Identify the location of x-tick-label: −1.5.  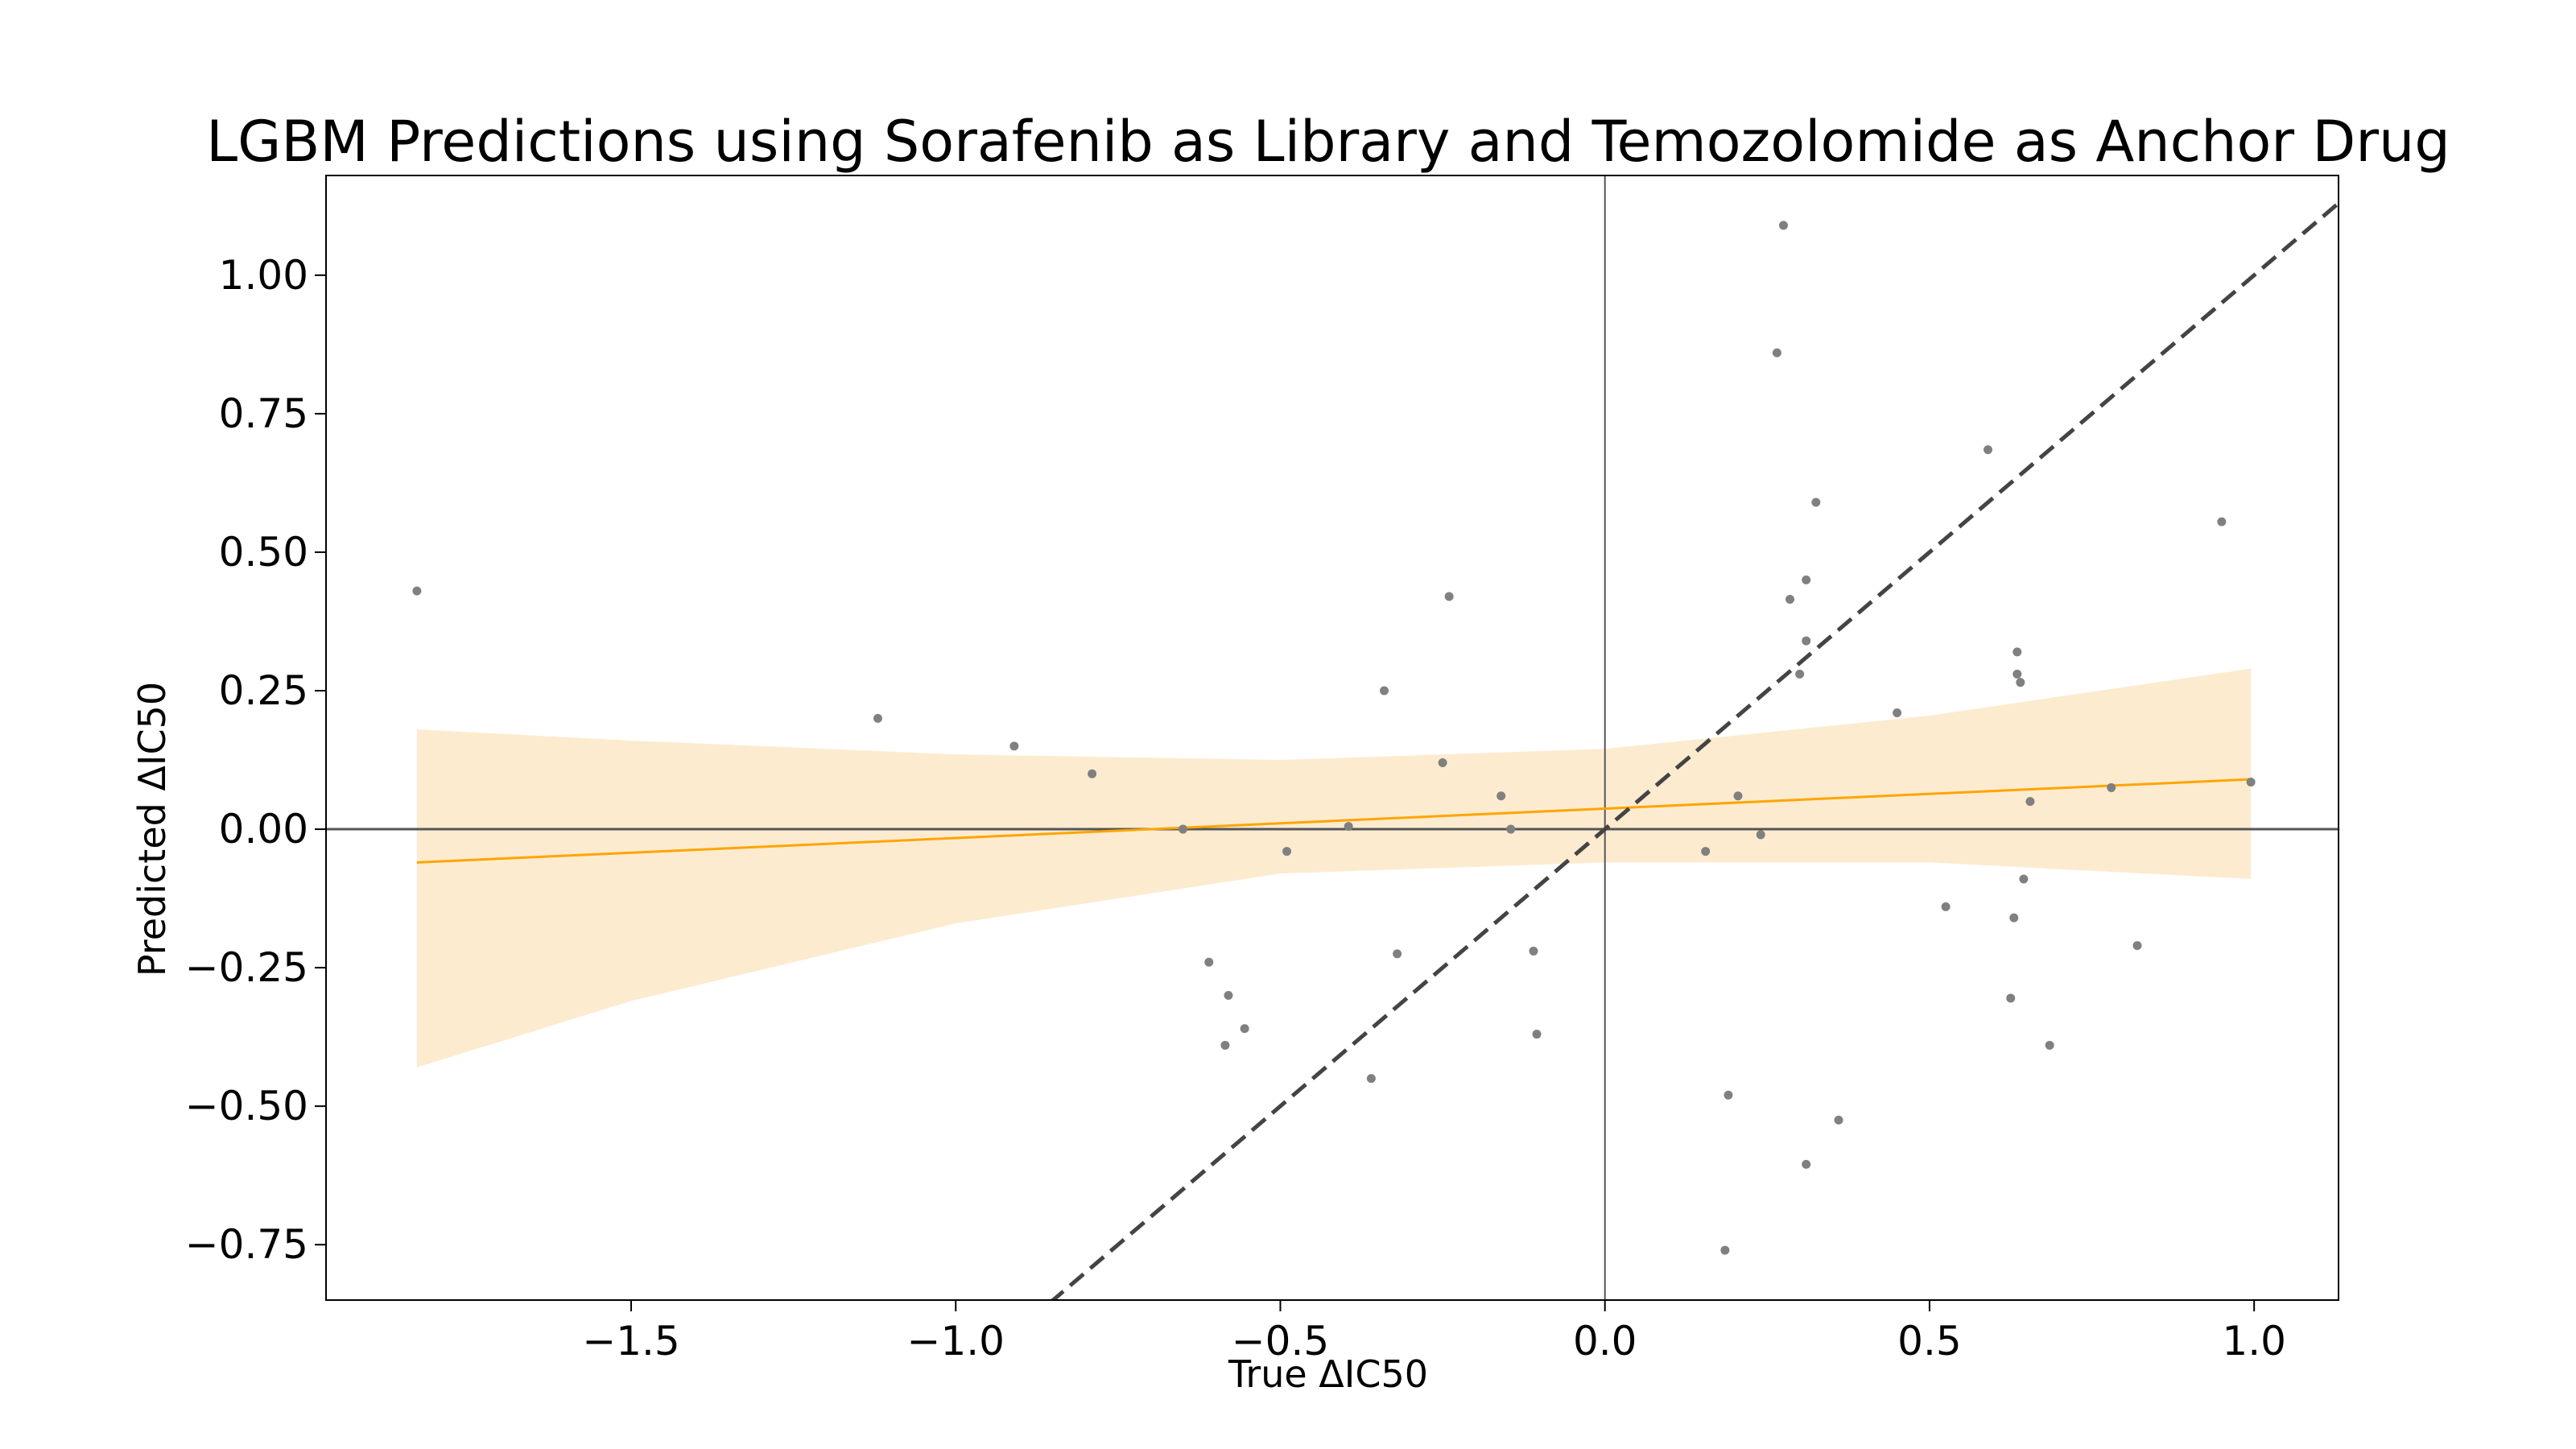
(630, 1341).